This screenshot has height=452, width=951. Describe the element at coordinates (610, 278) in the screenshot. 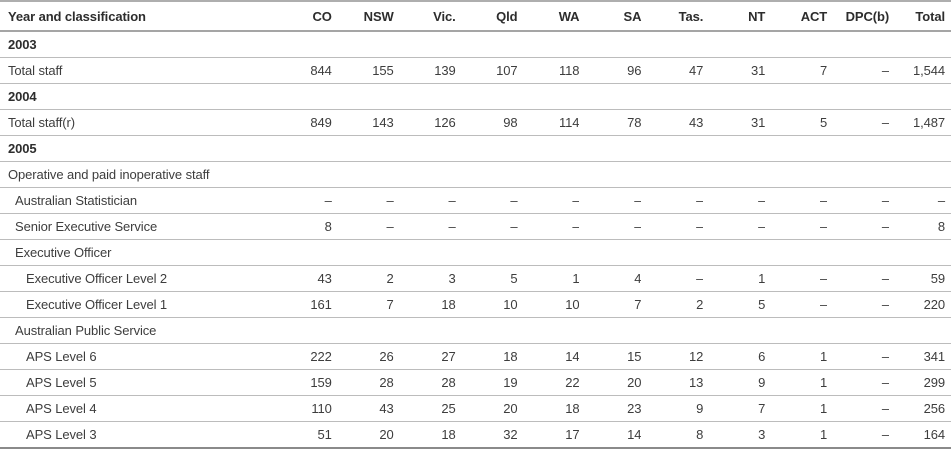

I see `value-cell: 4` at that location.